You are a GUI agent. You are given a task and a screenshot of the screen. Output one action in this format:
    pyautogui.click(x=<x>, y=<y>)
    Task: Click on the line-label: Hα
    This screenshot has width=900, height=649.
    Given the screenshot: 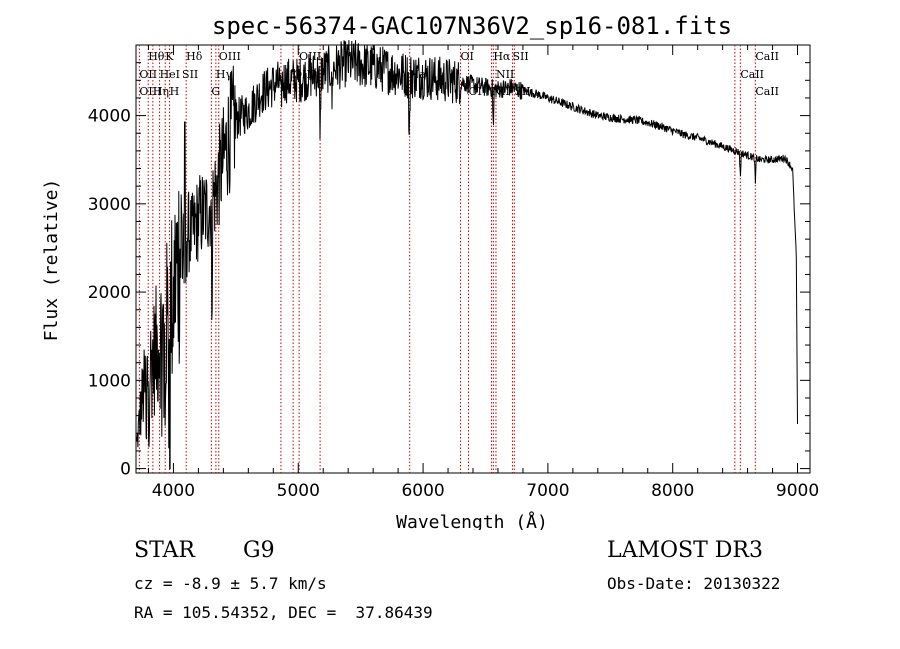 What is the action you would take?
    pyautogui.click(x=502, y=56)
    